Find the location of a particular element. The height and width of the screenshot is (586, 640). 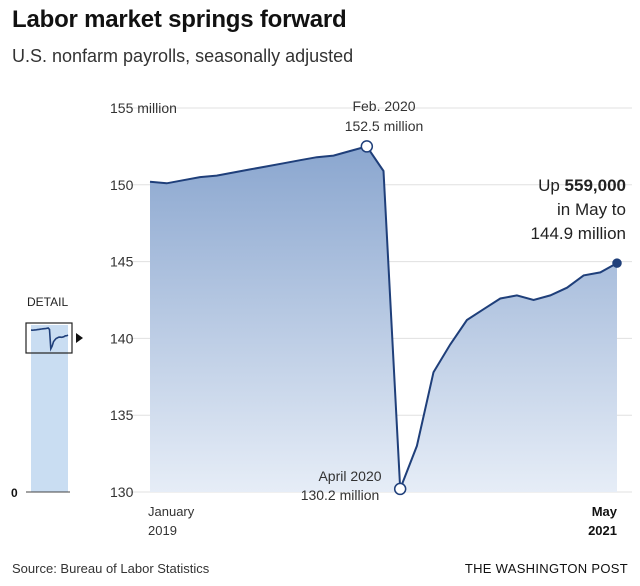

chart-title: Labor market springs forward is located at coordinates (179, 19).